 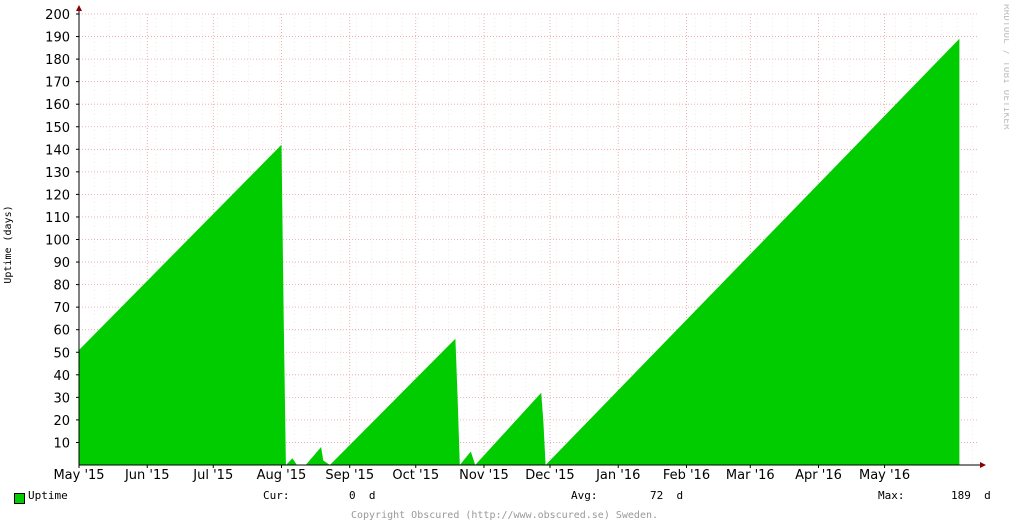 What do you see at coordinates (61, 421) in the screenshot?
I see `y-tick-label: 20` at bounding box center [61, 421].